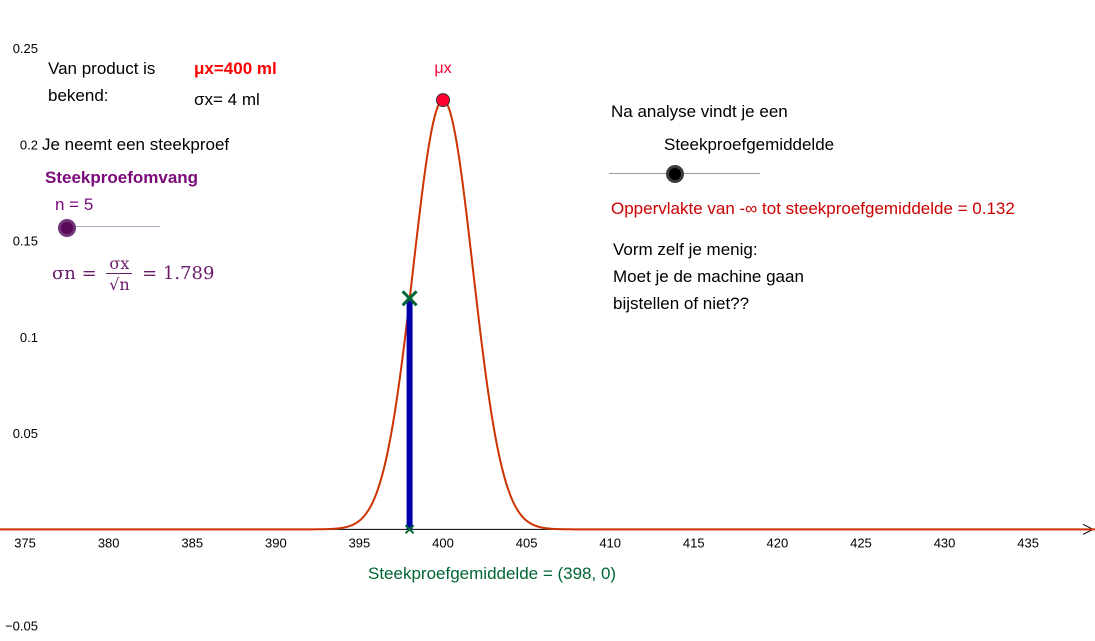 Image resolution: width=1095 pixels, height=641 pixels. Describe the element at coordinates (443, 542) in the screenshot. I see `x-tick-label: 400` at that location.